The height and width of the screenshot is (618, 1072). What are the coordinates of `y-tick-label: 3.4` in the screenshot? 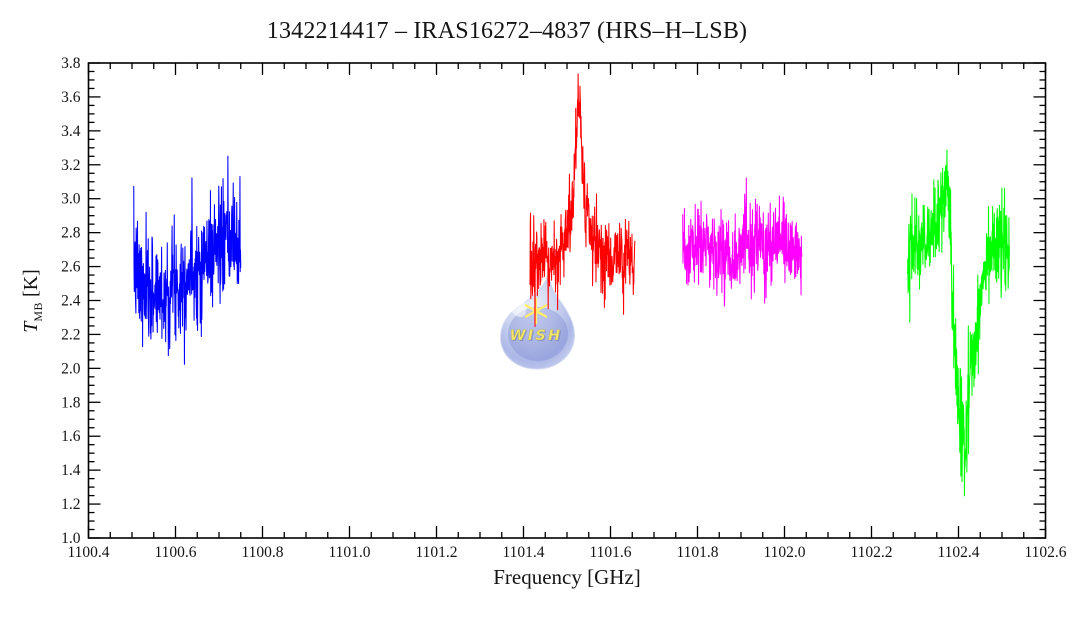 It's located at (71, 131).